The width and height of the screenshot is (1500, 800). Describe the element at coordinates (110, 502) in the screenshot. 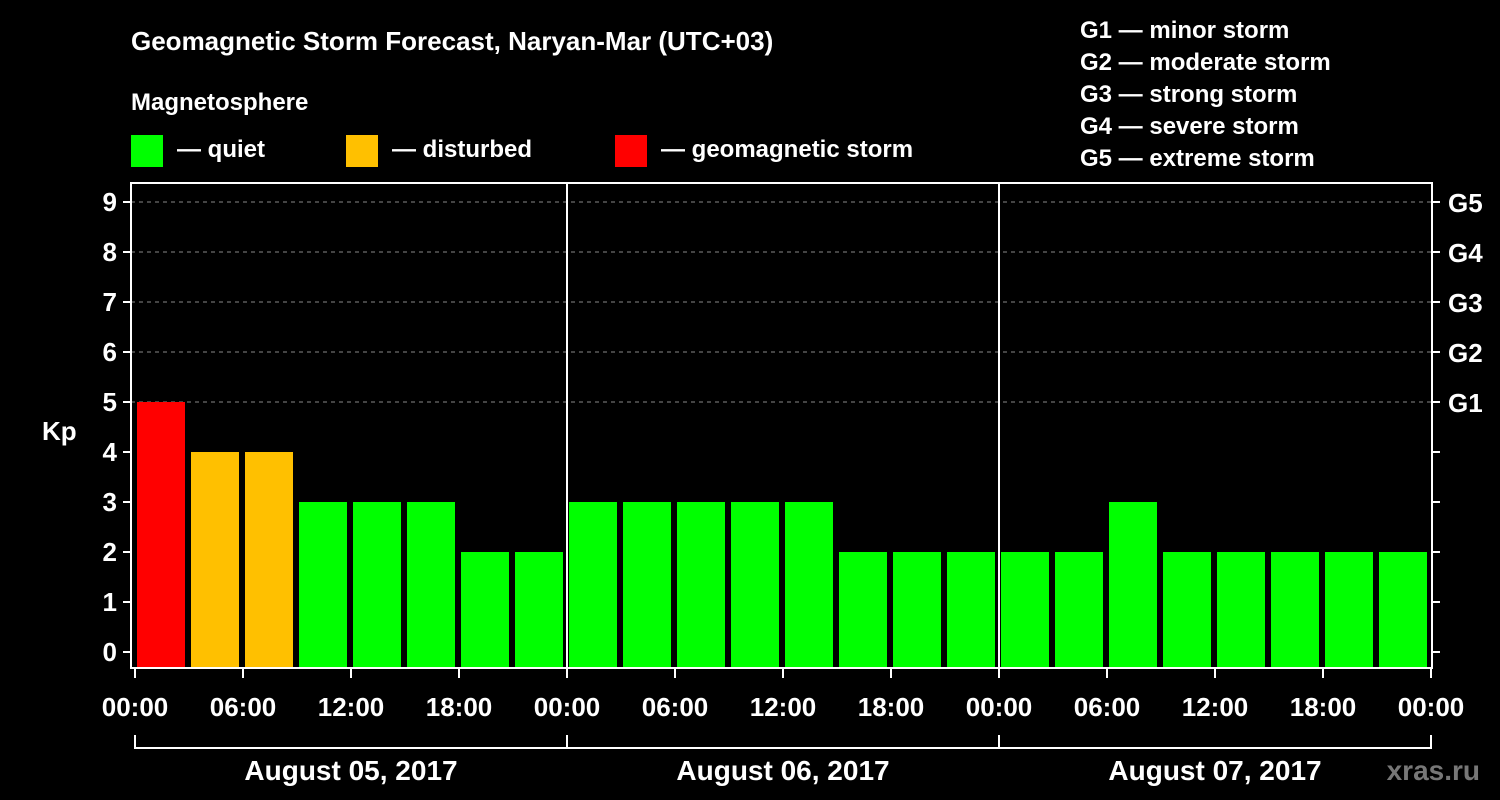

I see `y-tick-label: 3` at that location.